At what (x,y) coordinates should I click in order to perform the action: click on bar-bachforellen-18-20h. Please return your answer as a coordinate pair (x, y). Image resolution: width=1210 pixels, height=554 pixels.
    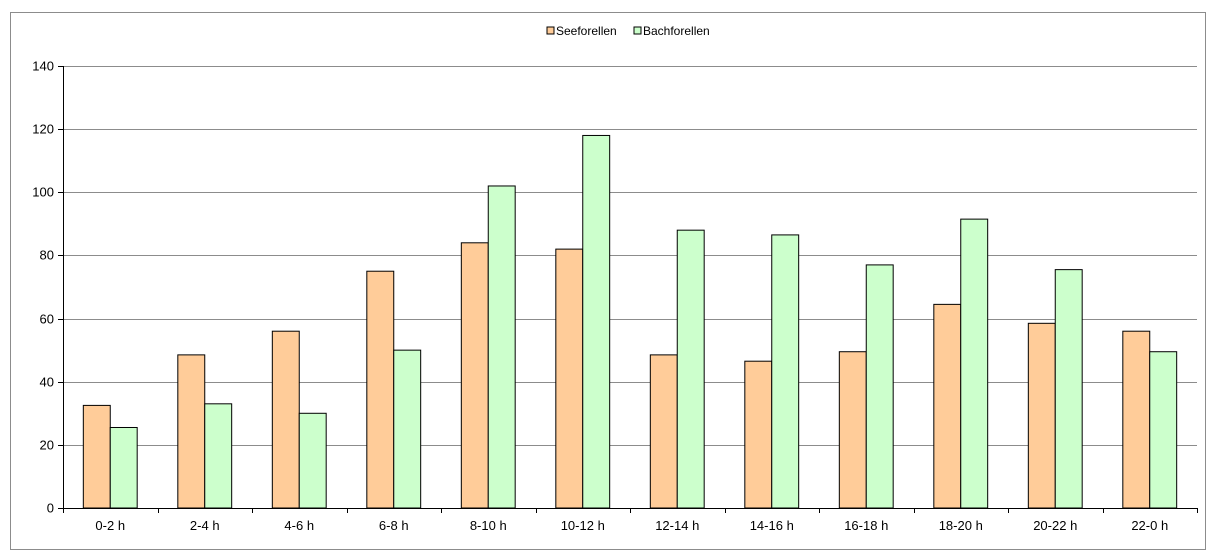
    Looking at the image, I should click on (974, 363).